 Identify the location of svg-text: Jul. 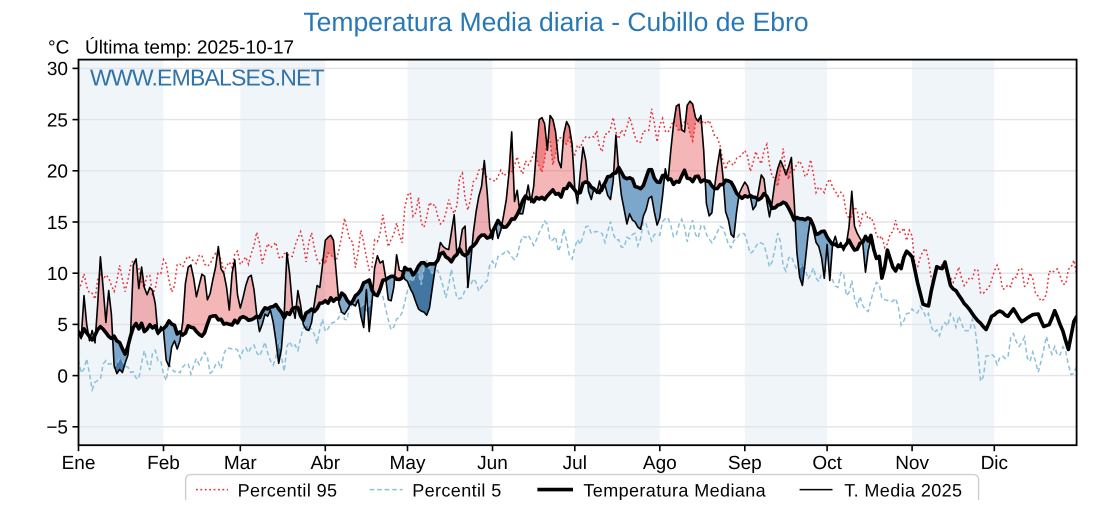
(575, 463).